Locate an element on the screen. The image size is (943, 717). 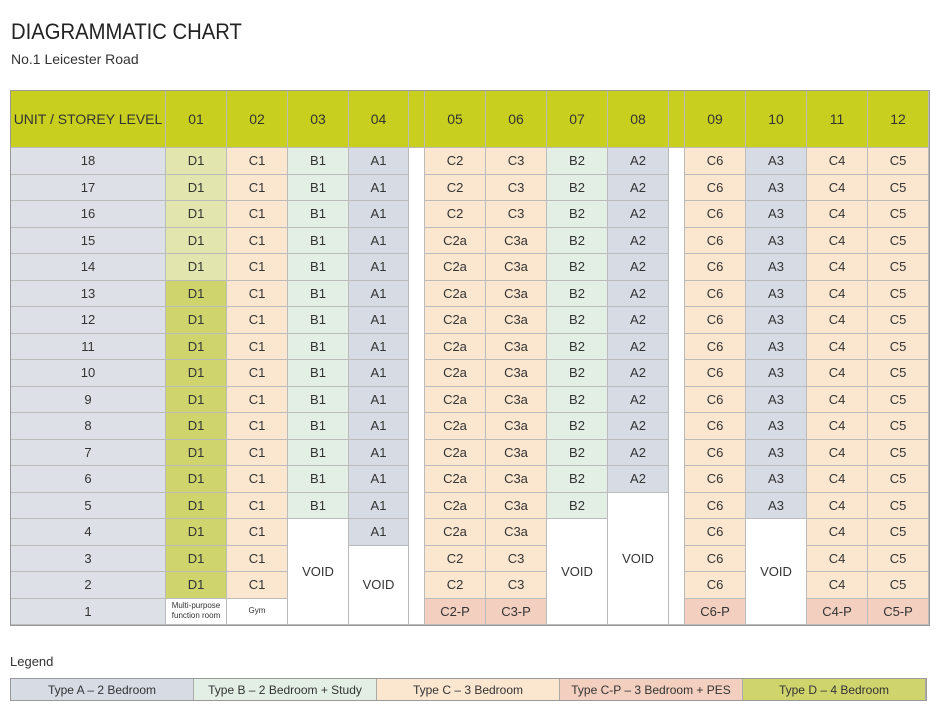
storey-level: 18 is located at coordinates (88, 161).